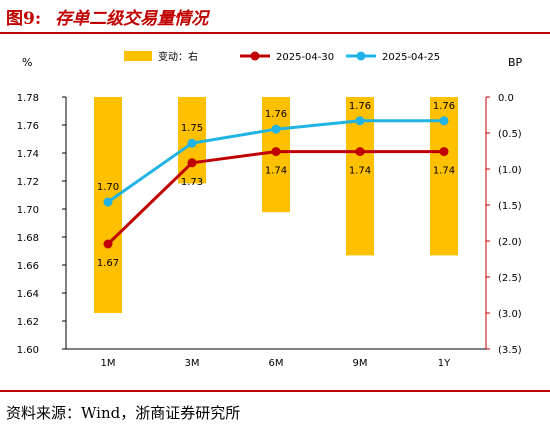  What do you see at coordinates (108, 363) in the screenshot?
I see `x-tick-label: 1M` at bounding box center [108, 363].